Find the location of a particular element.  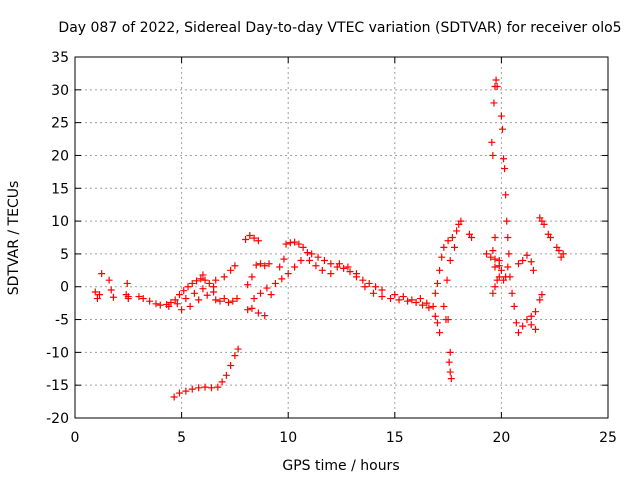

x-tick-label: 15 is located at coordinates (395, 438).